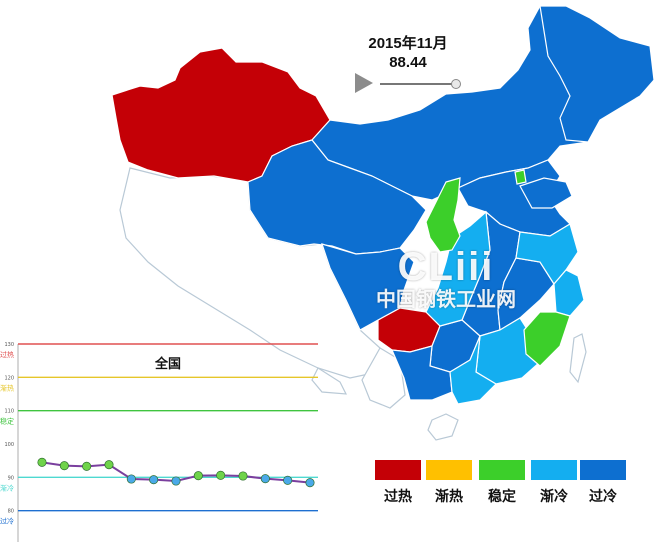  What do you see at coordinates (597, 74) in the screenshot?
I see `region-northeast` at bounding box center [597, 74].